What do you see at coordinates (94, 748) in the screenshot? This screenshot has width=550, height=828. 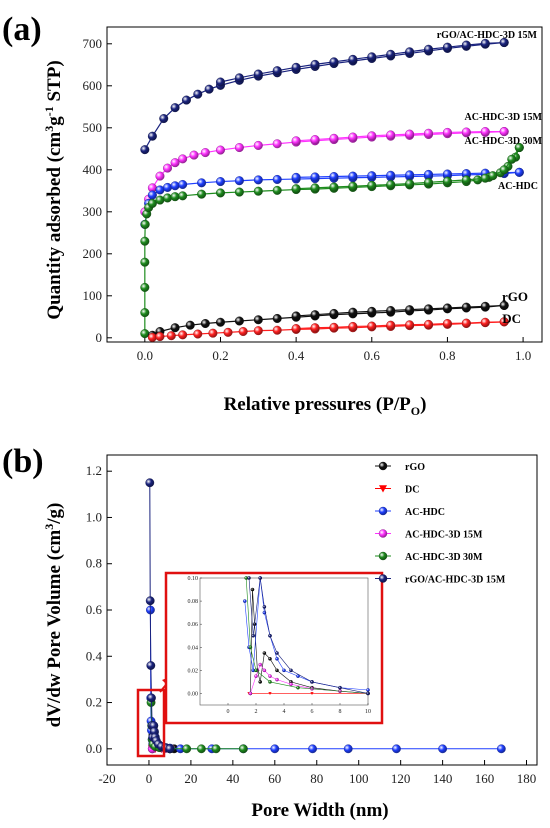 I see `b-y-tick-label: 0.0` at bounding box center [94, 748].